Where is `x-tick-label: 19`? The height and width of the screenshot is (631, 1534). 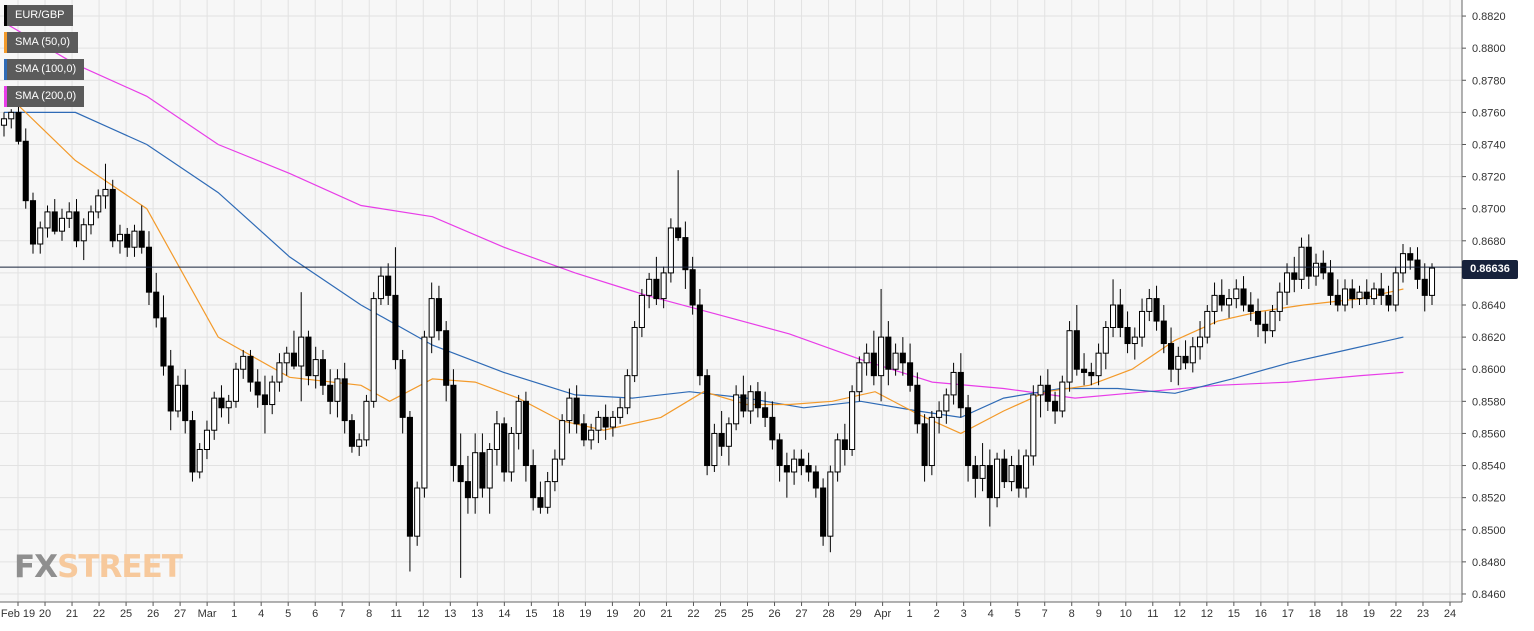 x-tick-label: 19 is located at coordinates (1369, 614).